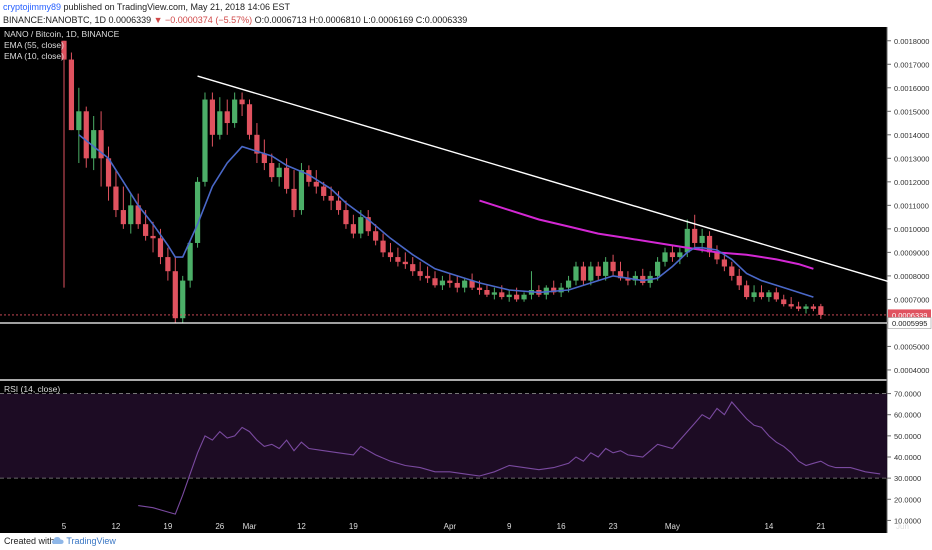  Describe the element at coordinates (353, 526) in the screenshot. I see `time-tick-label: 19` at that location.